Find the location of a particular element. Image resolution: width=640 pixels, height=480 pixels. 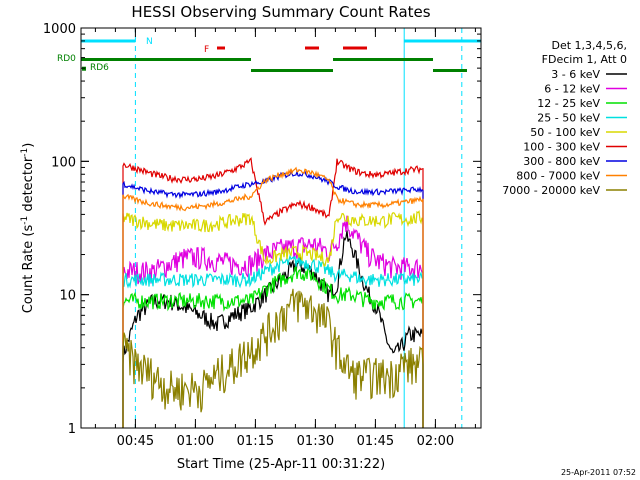

y-axis-label: Count Rate (s-1 detector-1) is located at coordinates (28, 228).